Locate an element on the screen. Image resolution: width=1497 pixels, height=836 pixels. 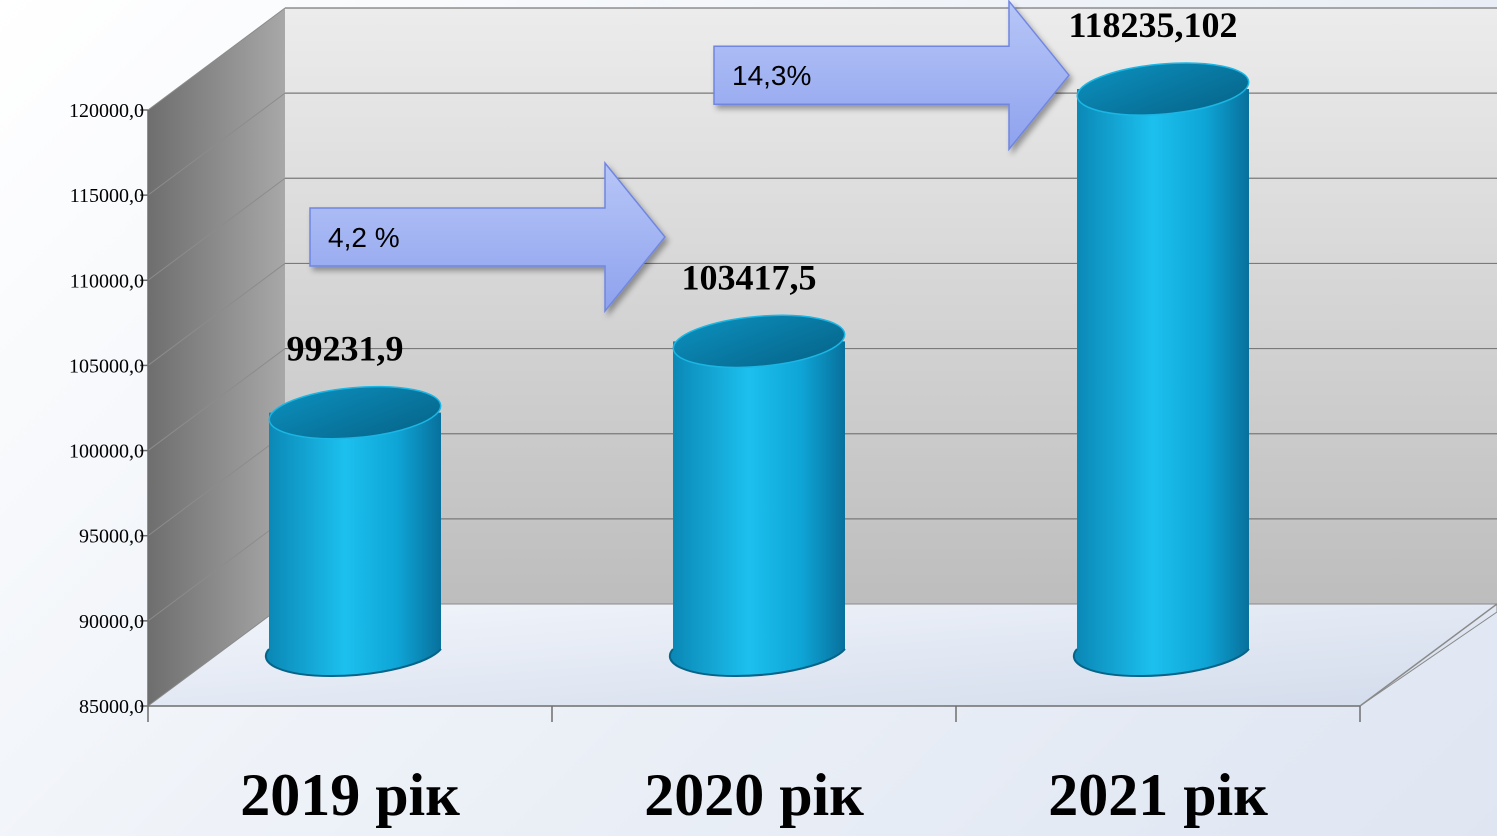
x-category-label: 2019 рік is located at coordinates (350, 795).